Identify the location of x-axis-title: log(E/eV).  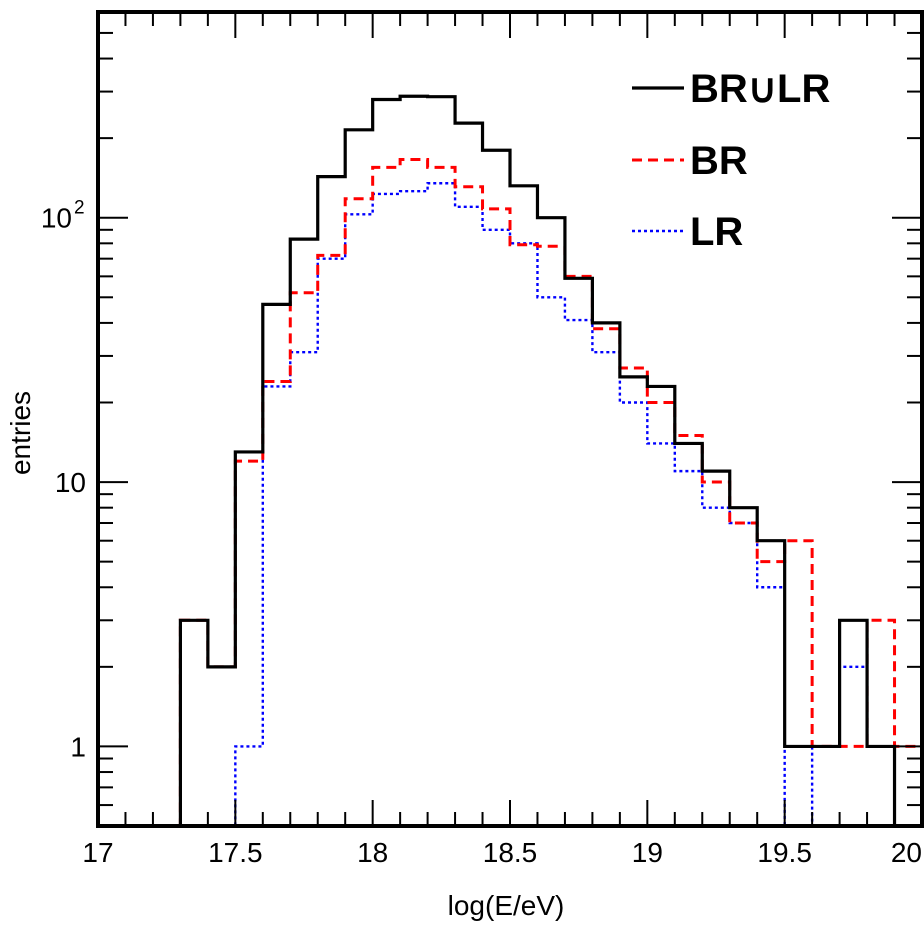
(506, 905).